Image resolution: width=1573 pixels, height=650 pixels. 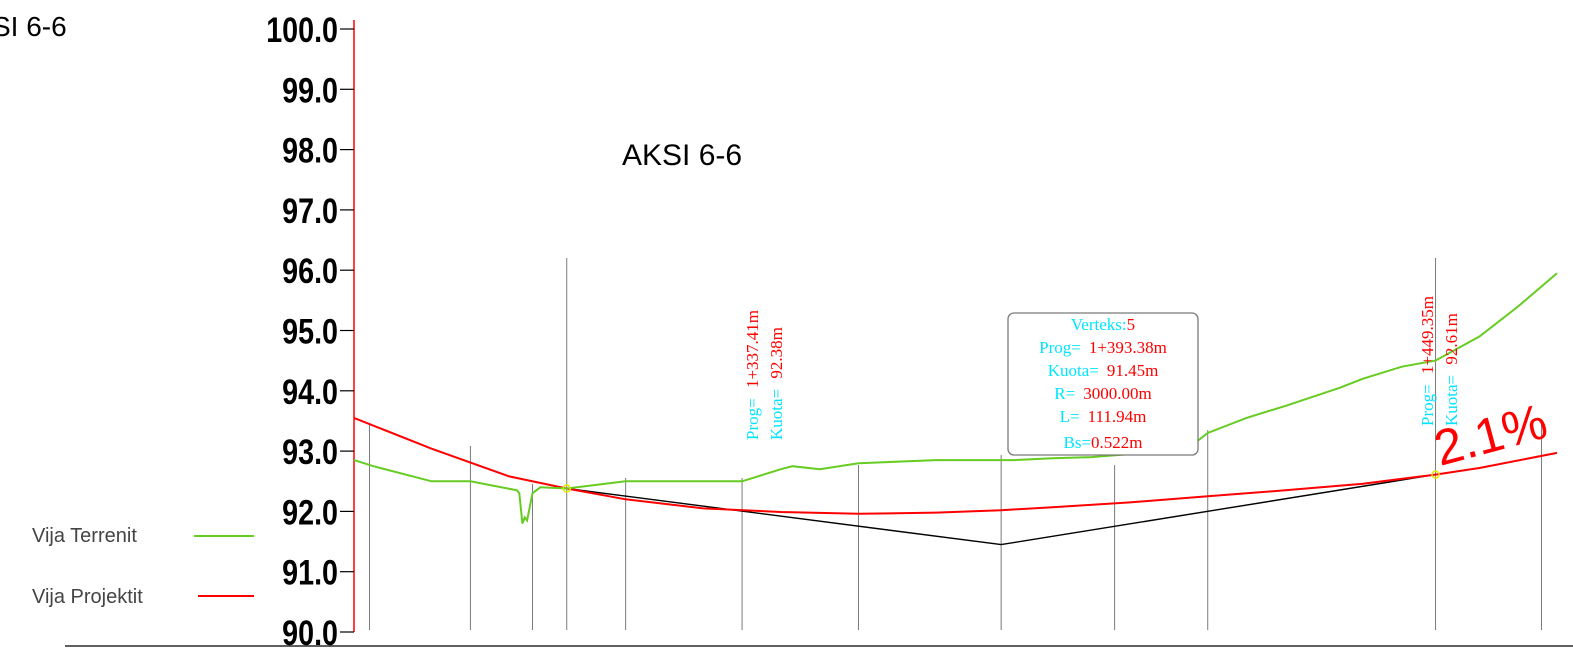 I want to click on vertex-r-key: R=, so click(x=1064, y=393).